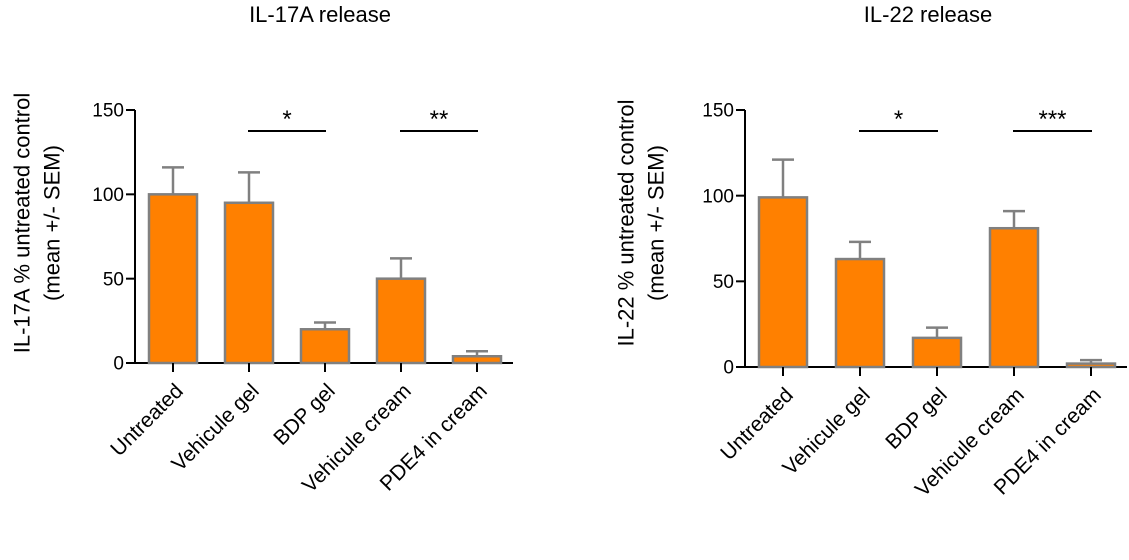  Describe the element at coordinates (22, 223) in the screenshot. I see `il17a-ylabel-line1: IL-17A % untreated control` at that location.